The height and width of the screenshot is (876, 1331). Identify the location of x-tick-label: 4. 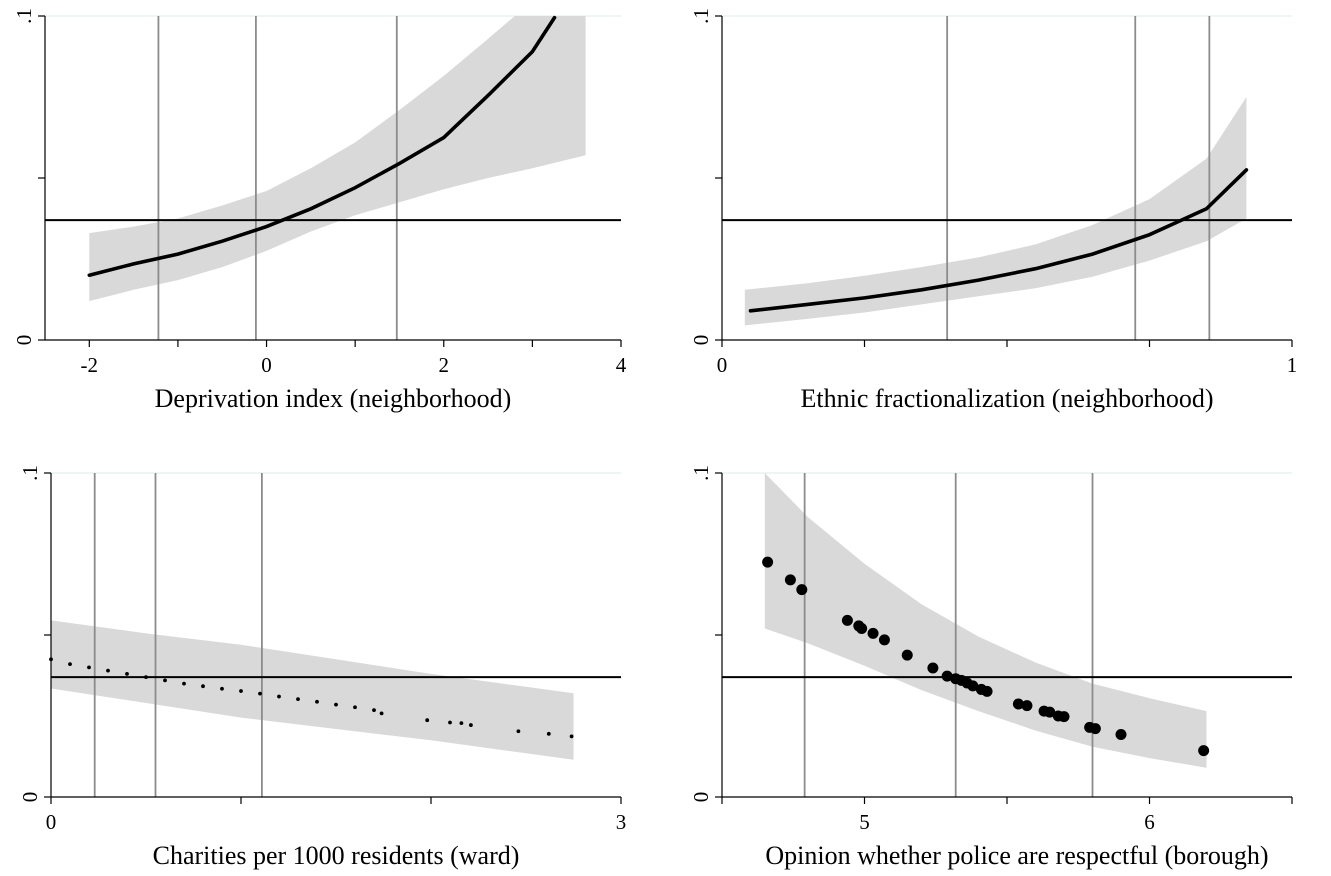
(621, 365).